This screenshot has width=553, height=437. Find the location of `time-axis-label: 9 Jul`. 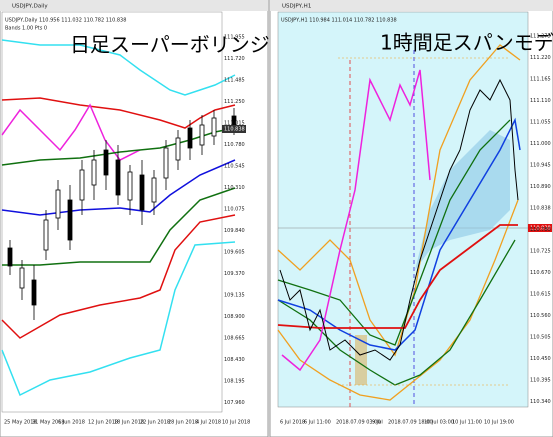

time-axis-label: 9 Jul is located at coordinates (377, 423).